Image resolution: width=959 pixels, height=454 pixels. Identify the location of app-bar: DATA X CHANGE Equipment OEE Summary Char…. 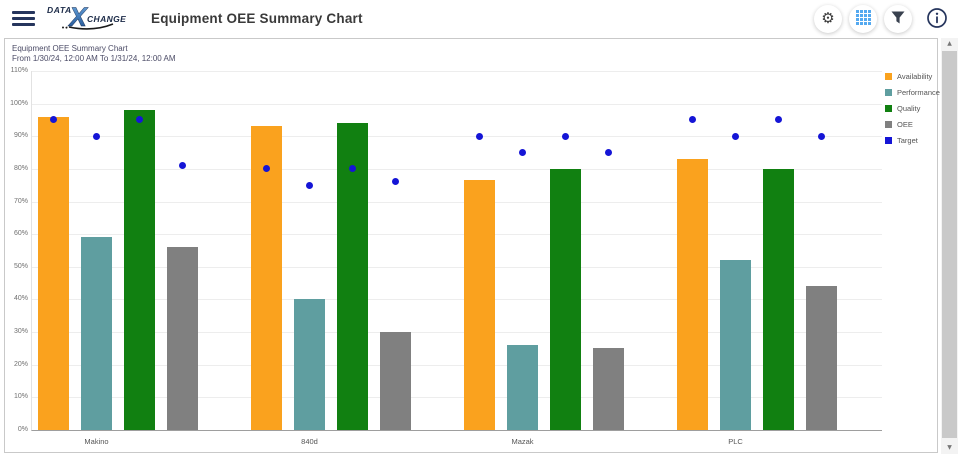
(479, 18).